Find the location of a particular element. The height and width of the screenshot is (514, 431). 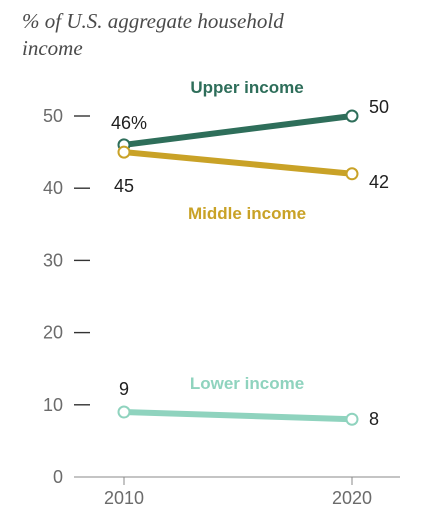

data-label: 46% is located at coordinates (129, 123).